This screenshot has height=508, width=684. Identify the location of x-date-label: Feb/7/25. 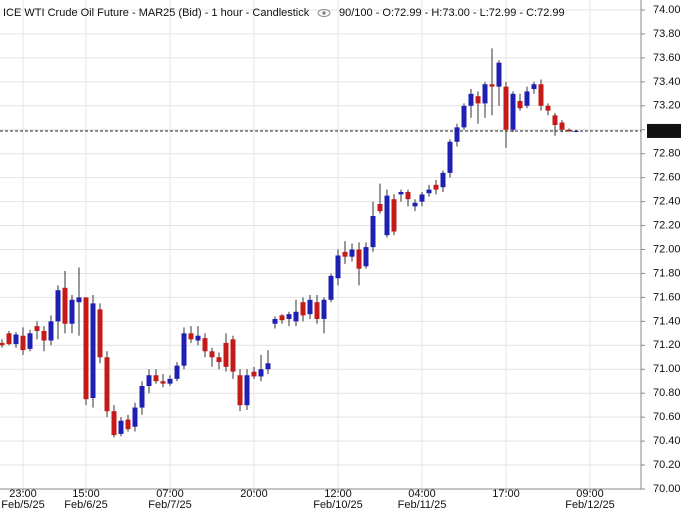
(169, 503).